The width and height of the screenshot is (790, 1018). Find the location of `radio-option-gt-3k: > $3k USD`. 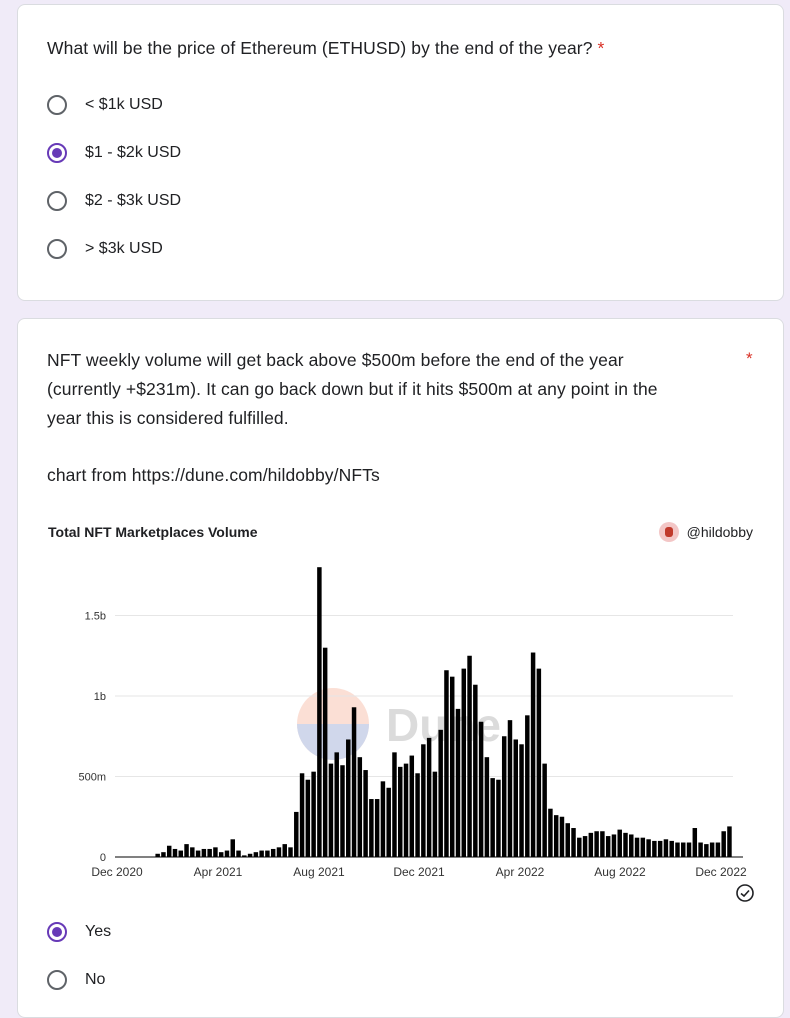

radio-option-gt-3k: > $3k USD is located at coordinates (105, 249).